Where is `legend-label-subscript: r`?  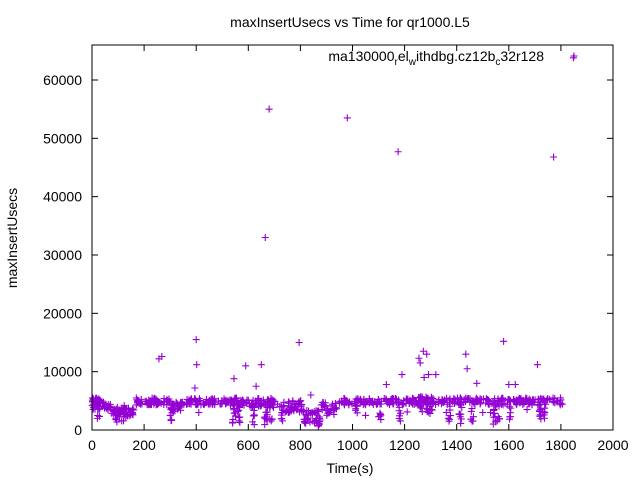 legend-label-subscript: r is located at coordinates (397, 62).